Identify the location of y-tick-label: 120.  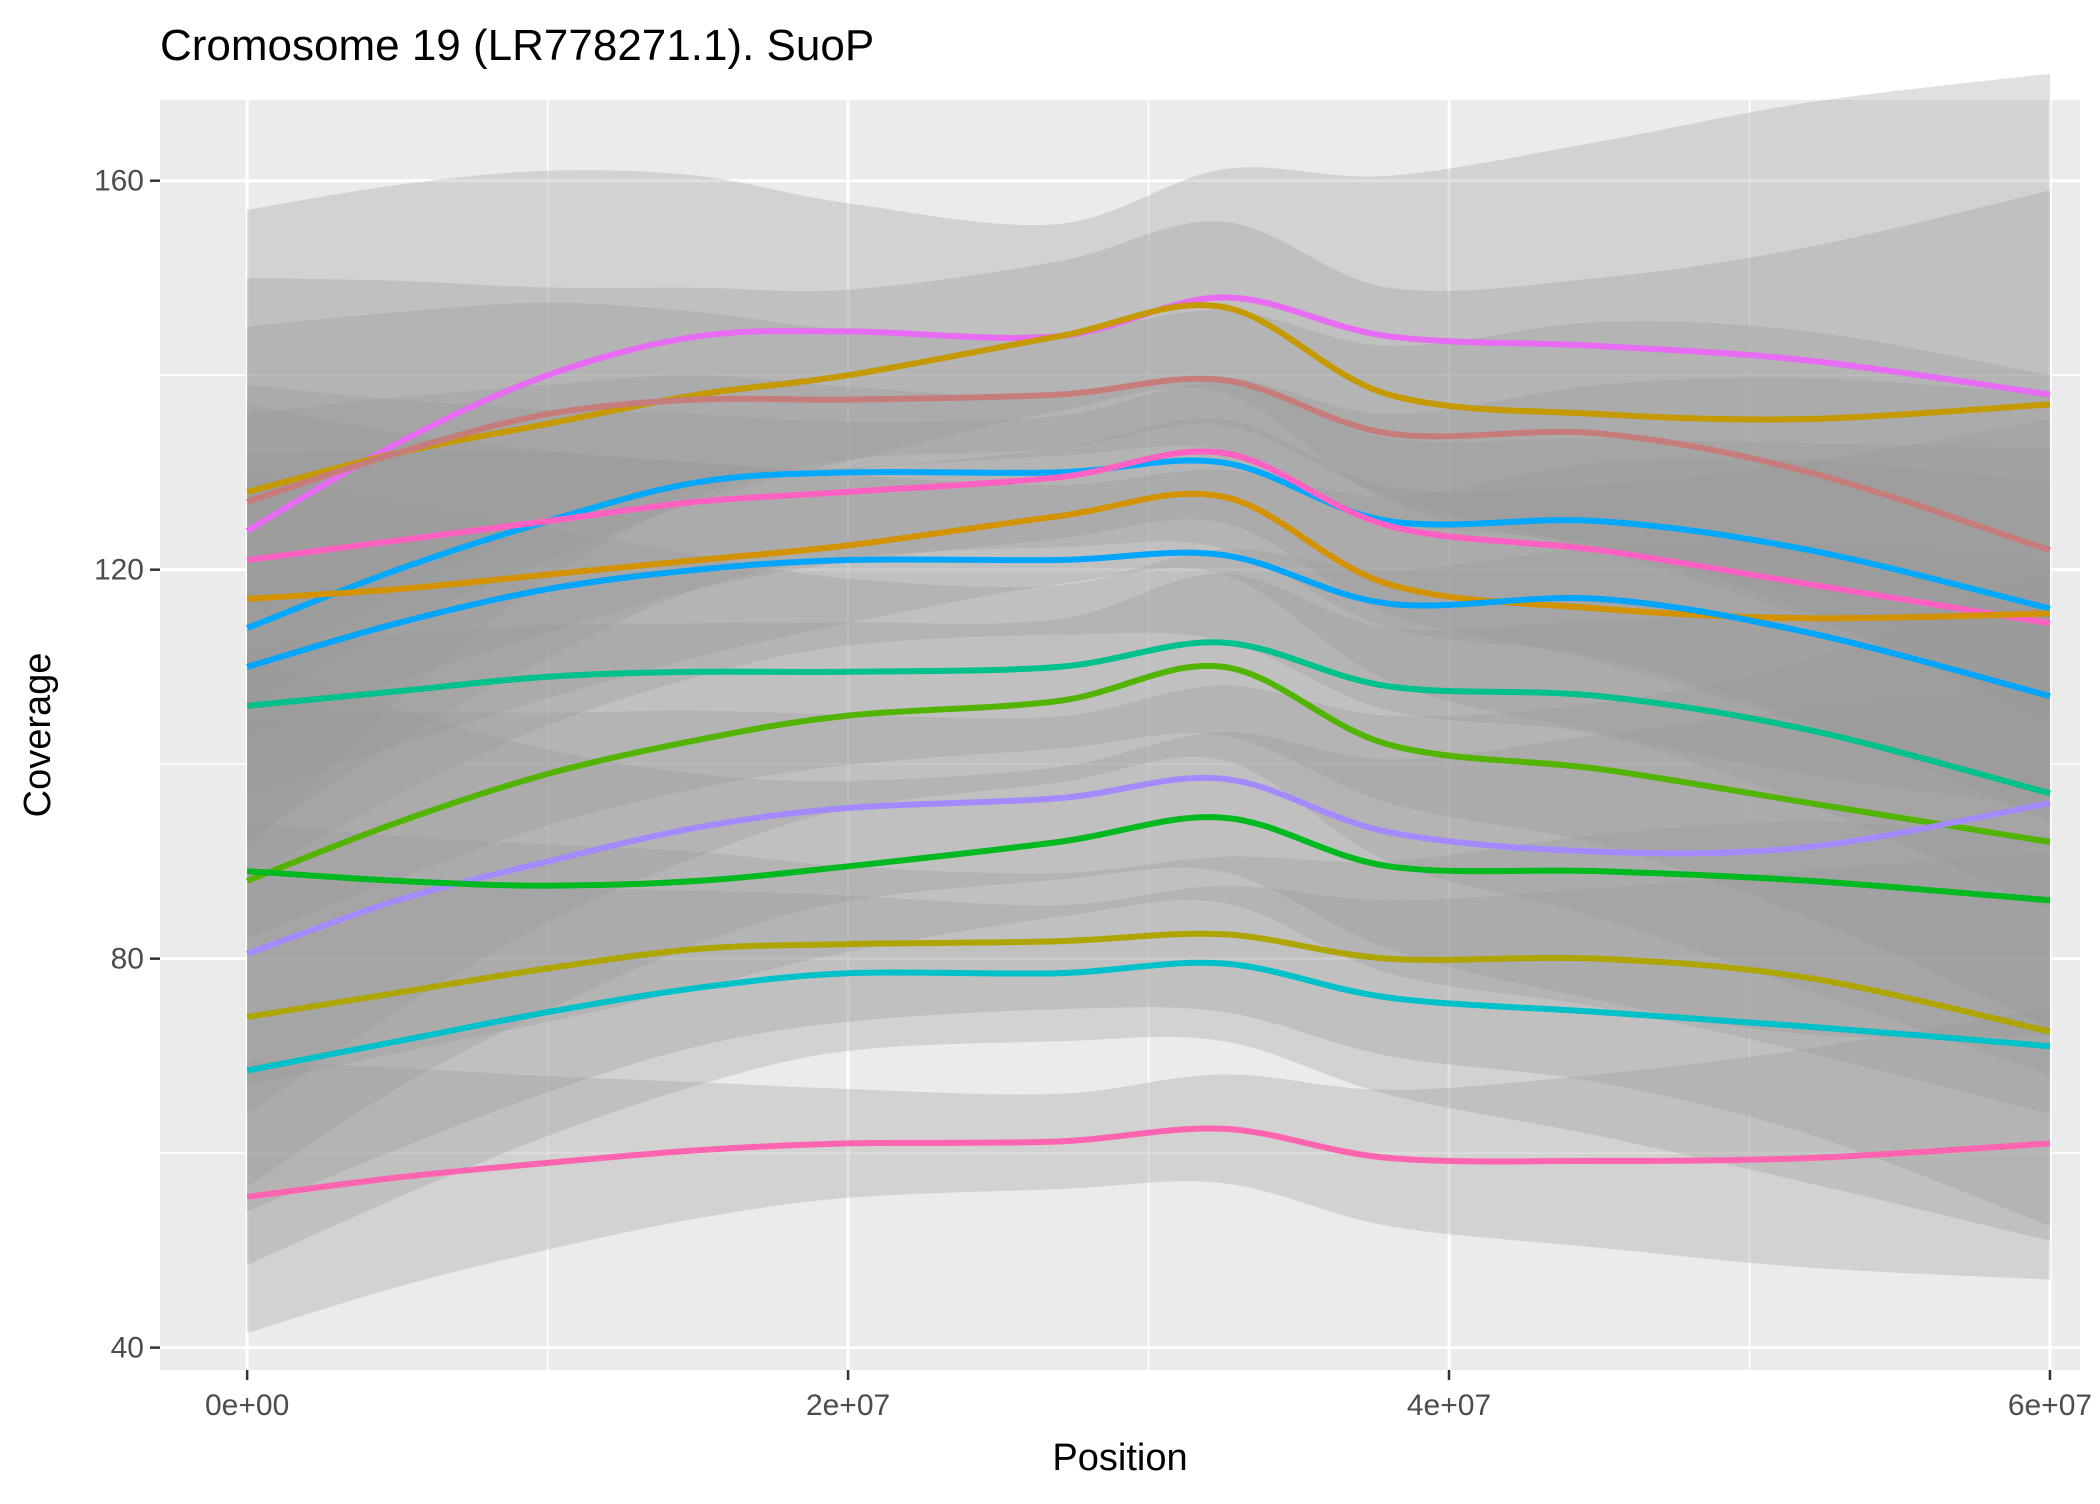
(119, 570).